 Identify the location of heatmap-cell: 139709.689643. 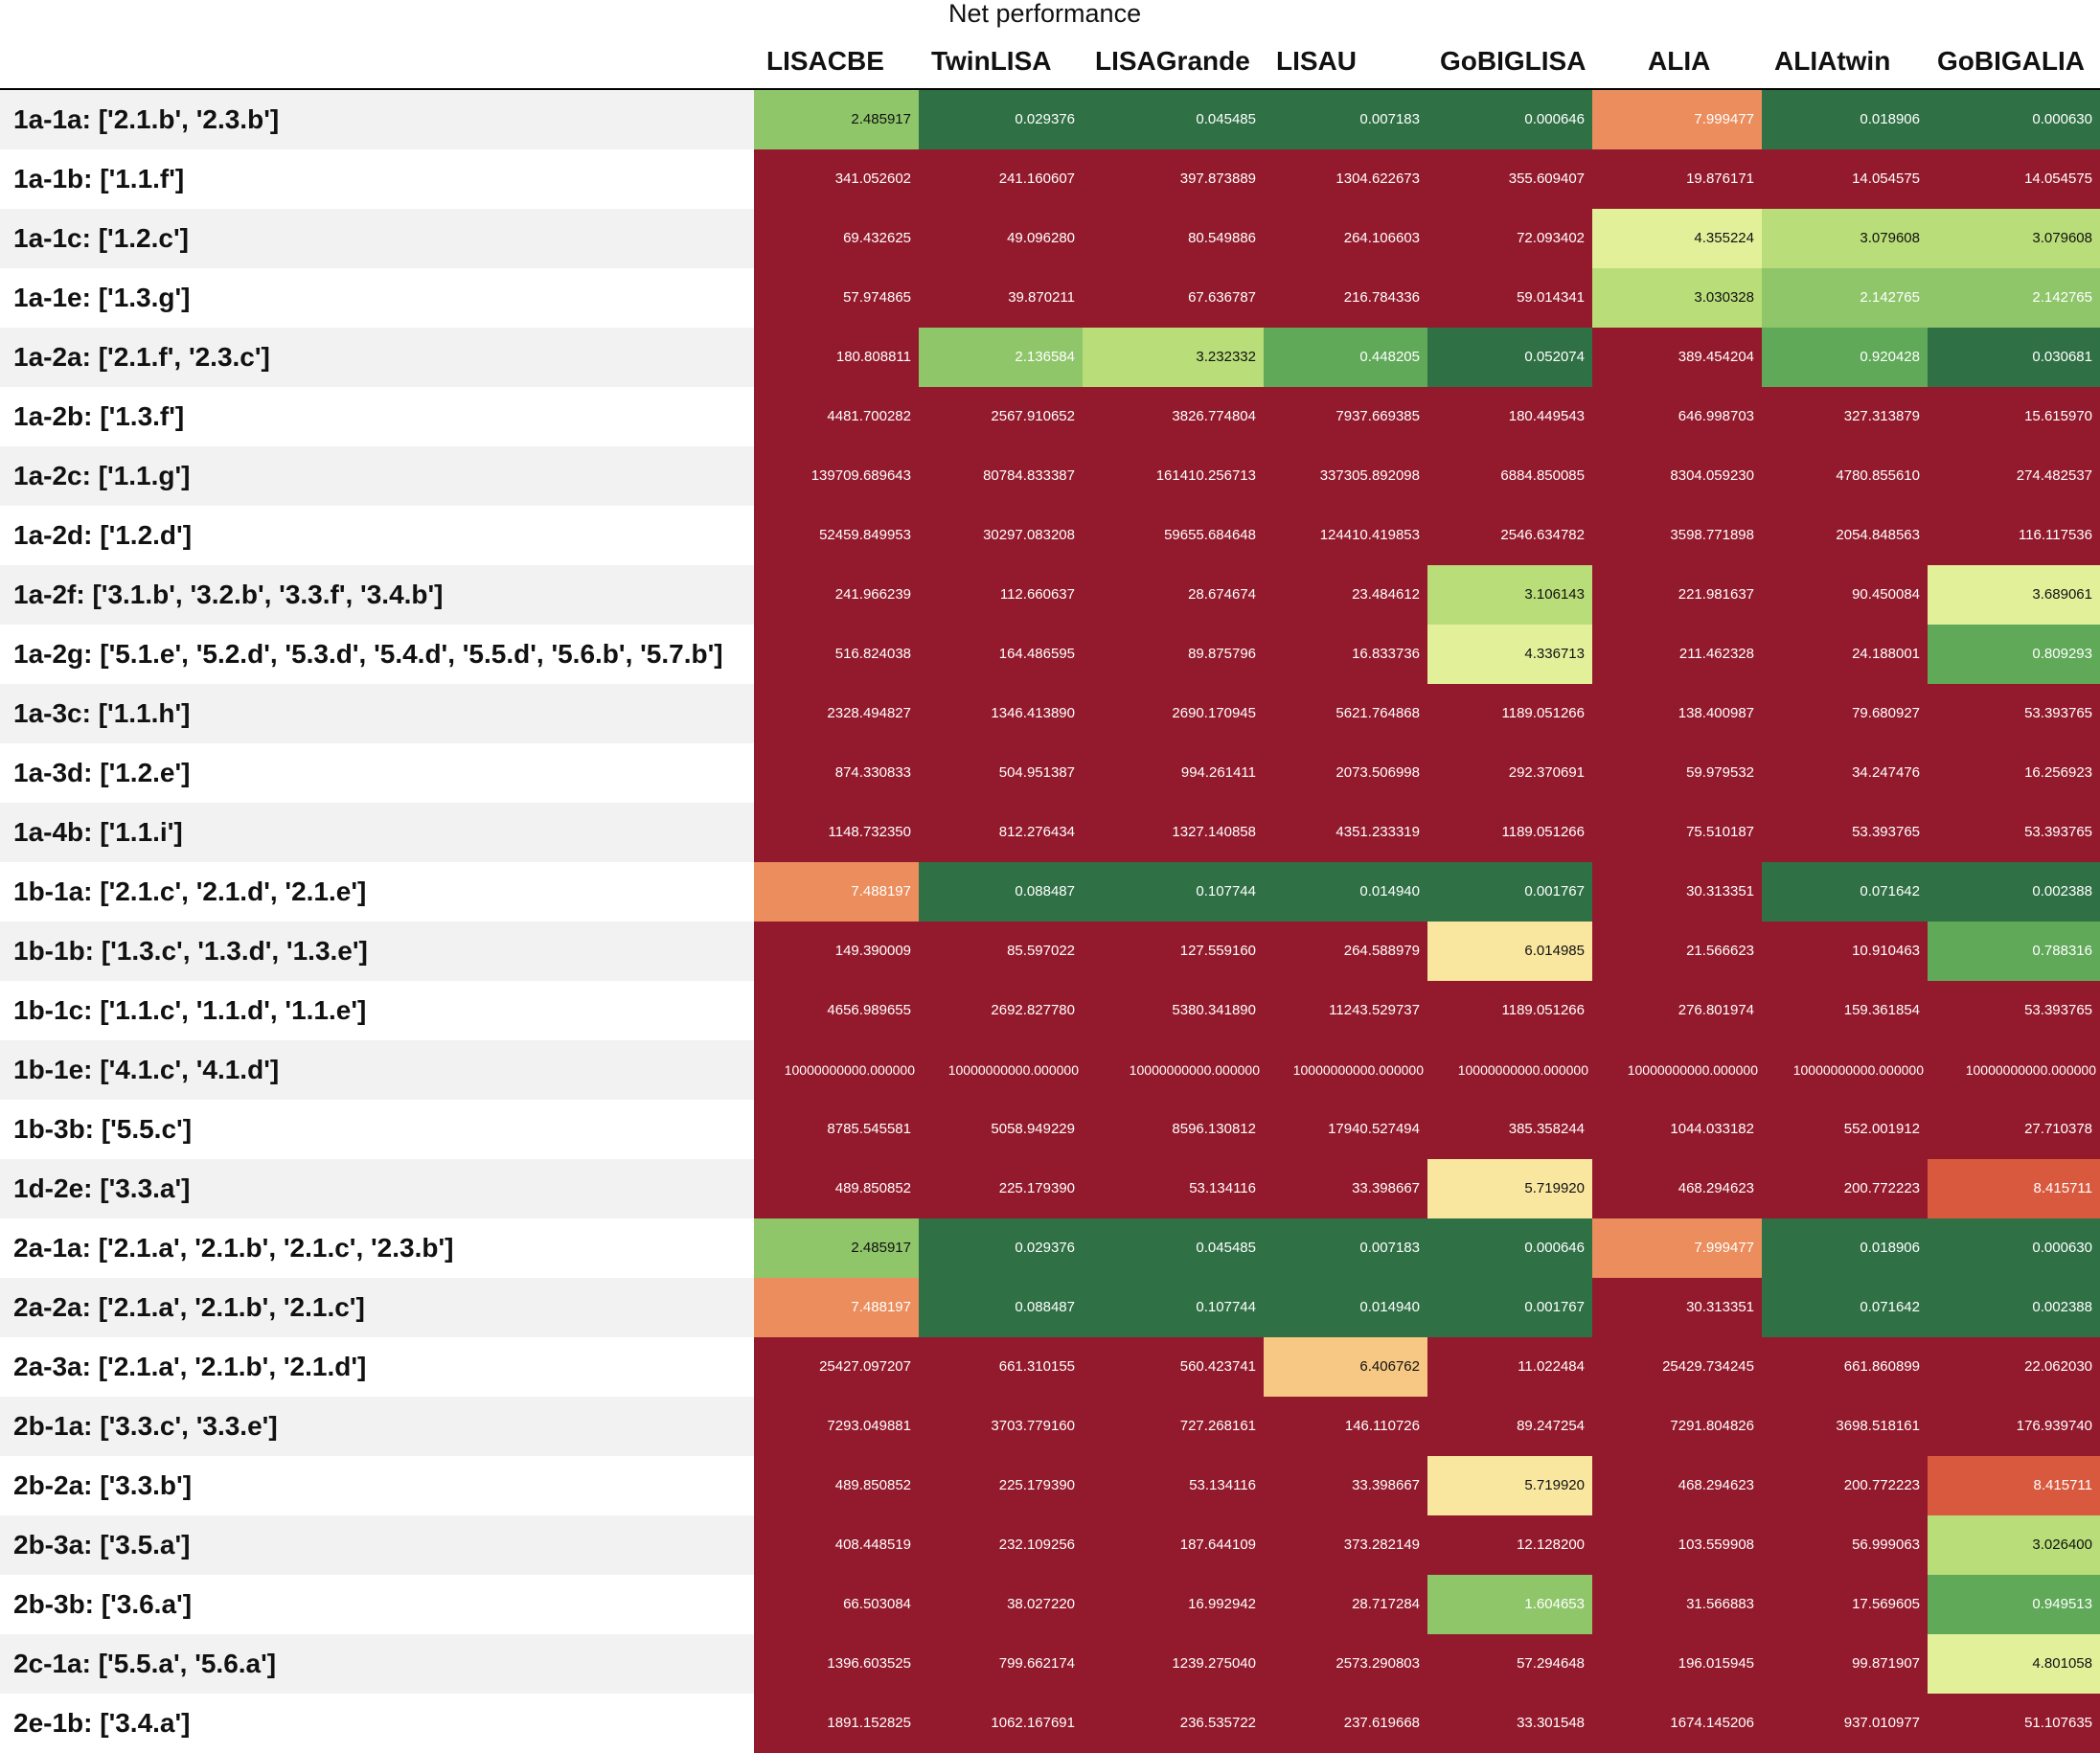
(836, 476).